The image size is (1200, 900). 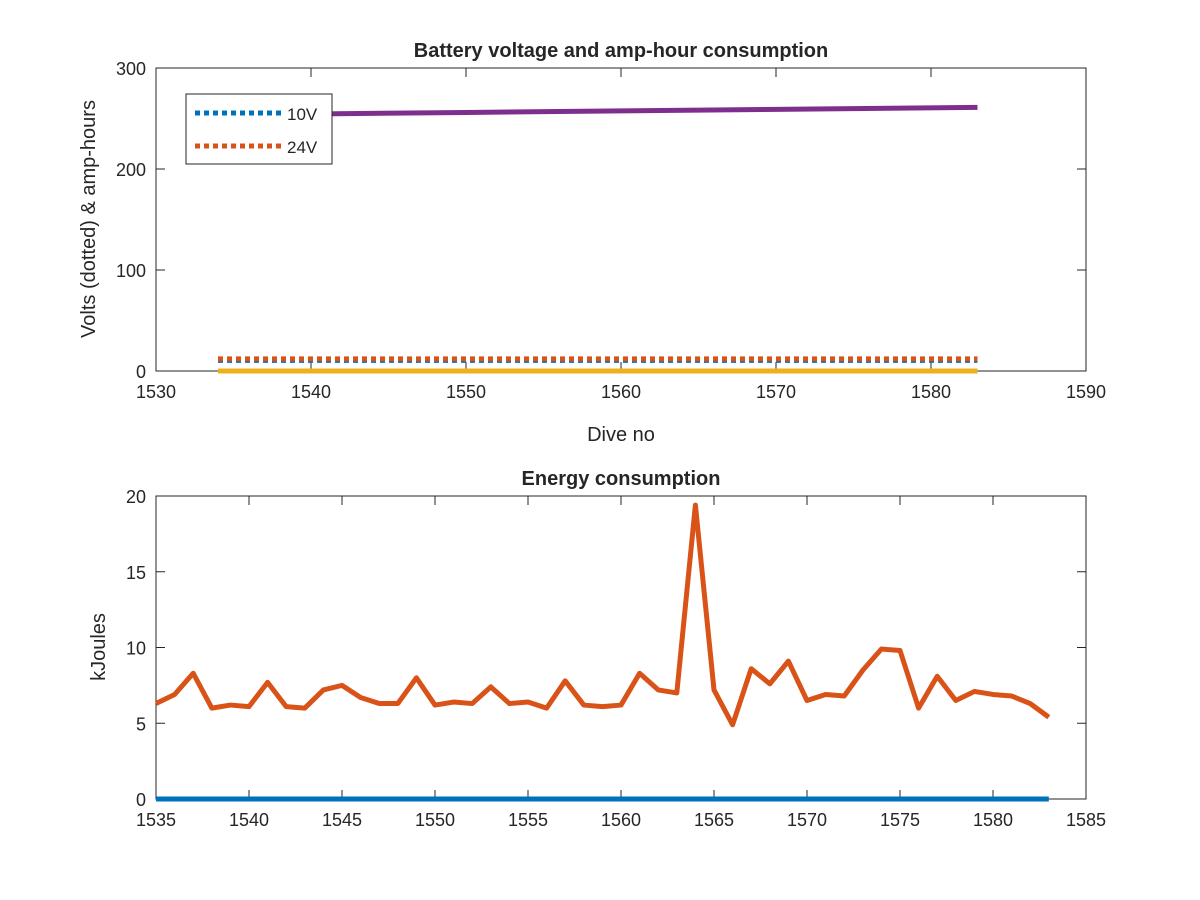 I want to click on x-tick-label: 1555, so click(x=528, y=820).